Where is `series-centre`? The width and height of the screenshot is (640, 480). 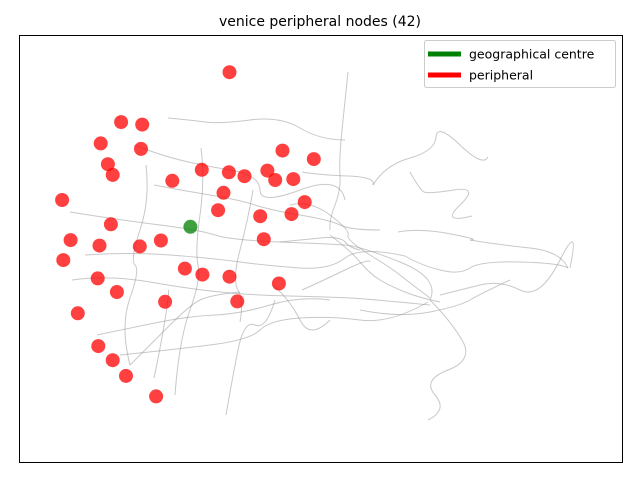
series-centre is located at coordinates (190, 226).